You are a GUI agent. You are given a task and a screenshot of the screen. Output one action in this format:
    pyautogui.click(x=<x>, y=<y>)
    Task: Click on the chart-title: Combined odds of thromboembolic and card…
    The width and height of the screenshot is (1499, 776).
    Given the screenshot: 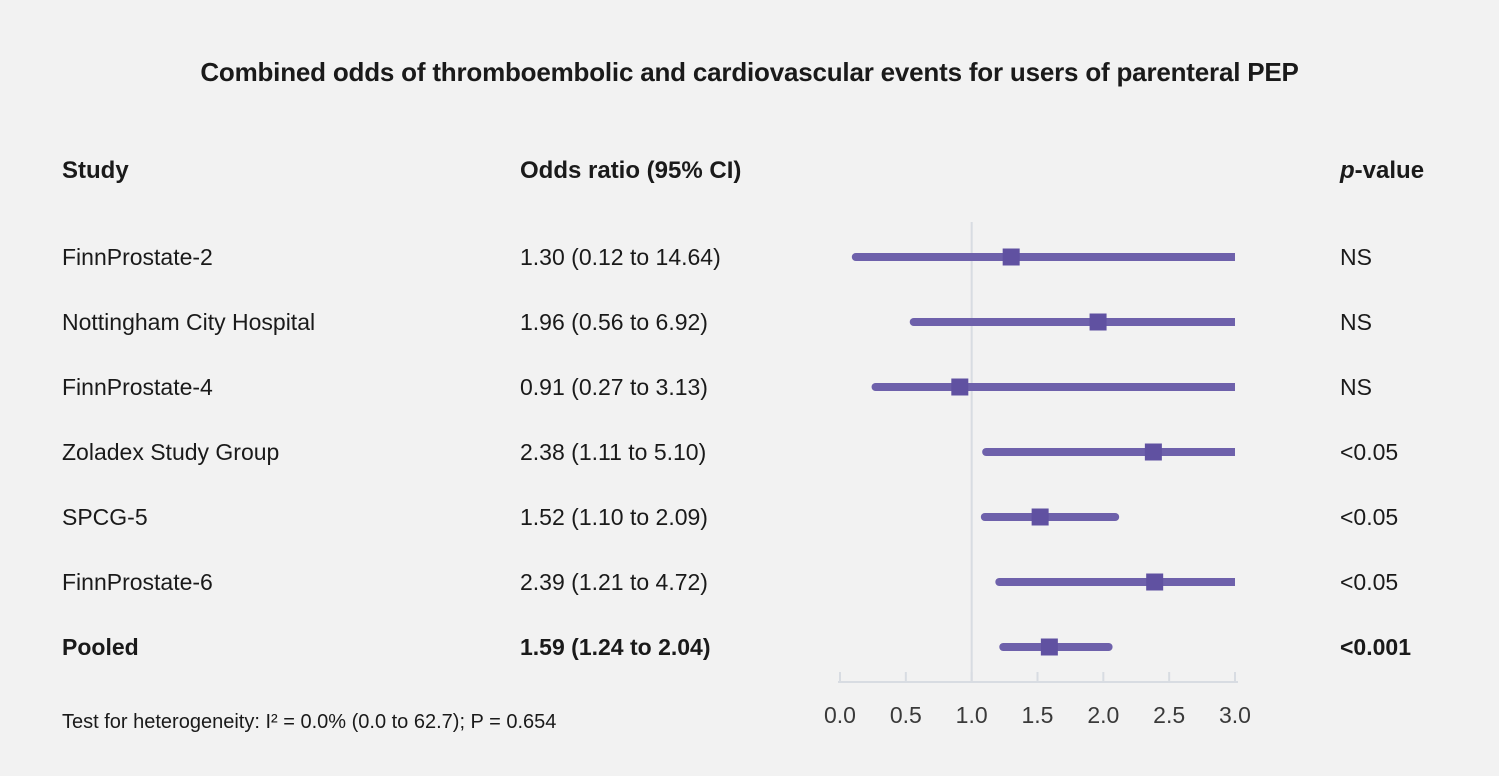 What is the action you would take?
    pyautogui.click(x=749, y=72)
    